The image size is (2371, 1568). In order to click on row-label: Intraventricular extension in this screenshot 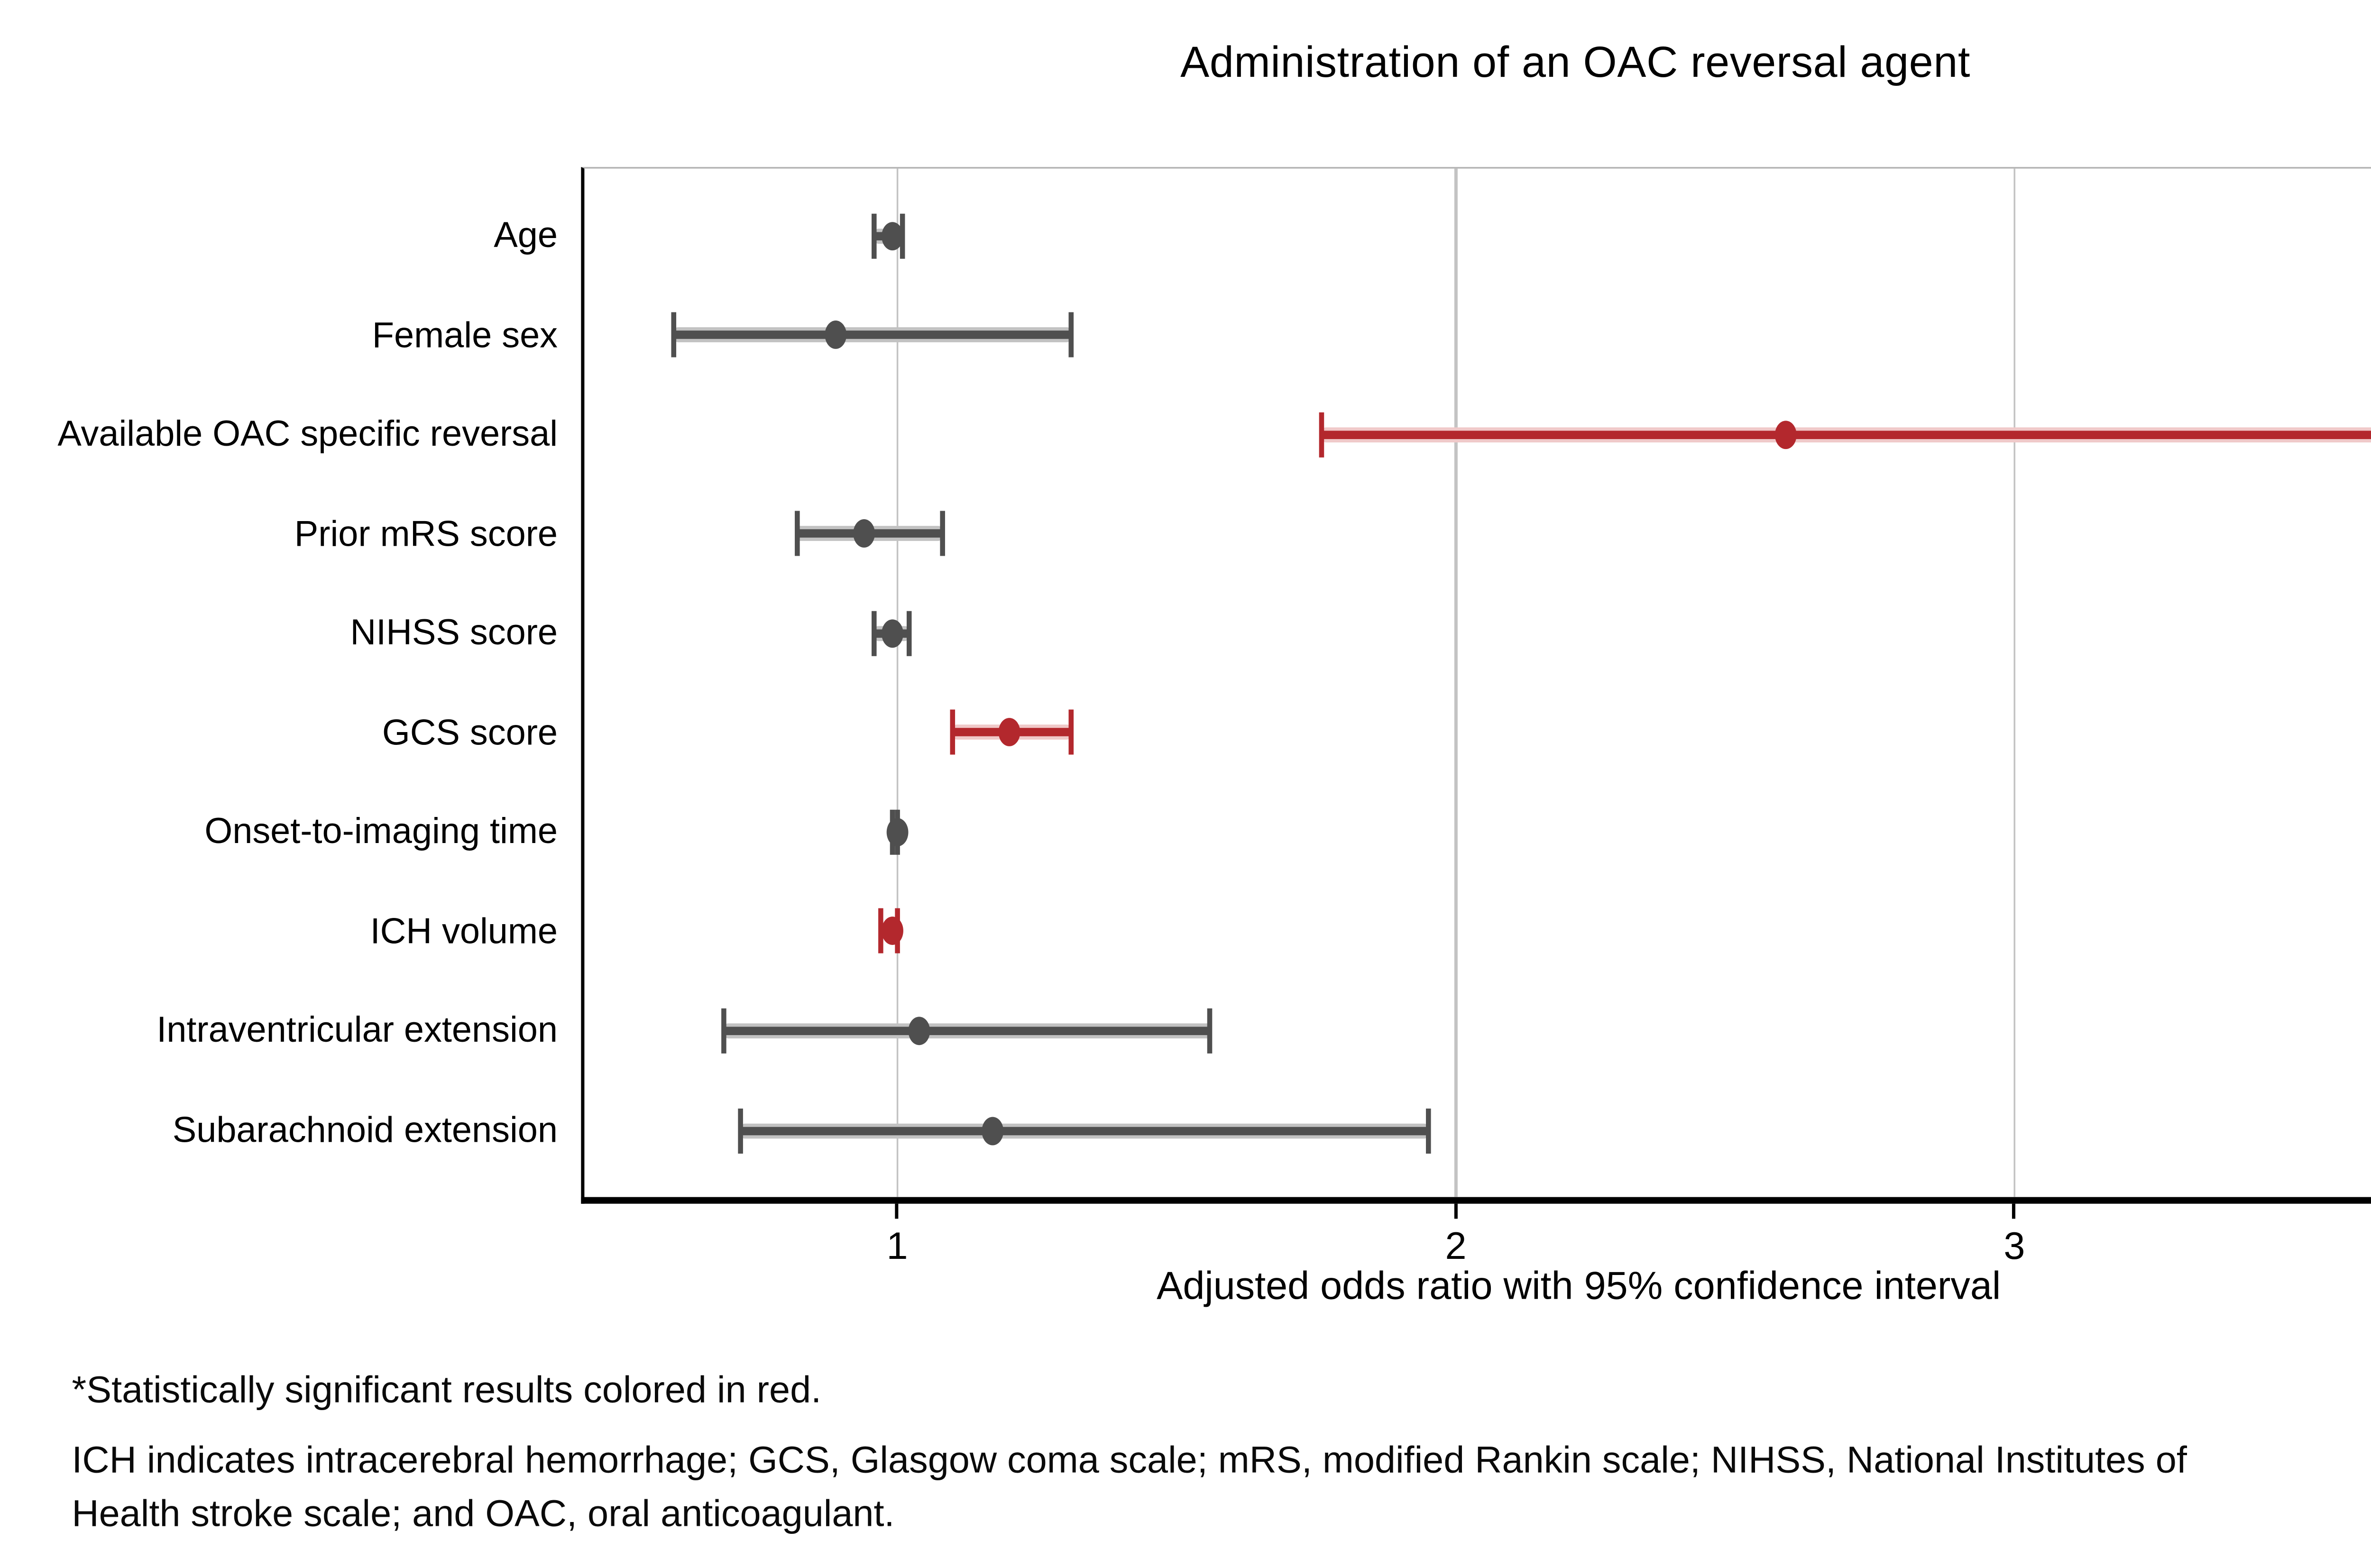, I will do `click(357, 1030)`.